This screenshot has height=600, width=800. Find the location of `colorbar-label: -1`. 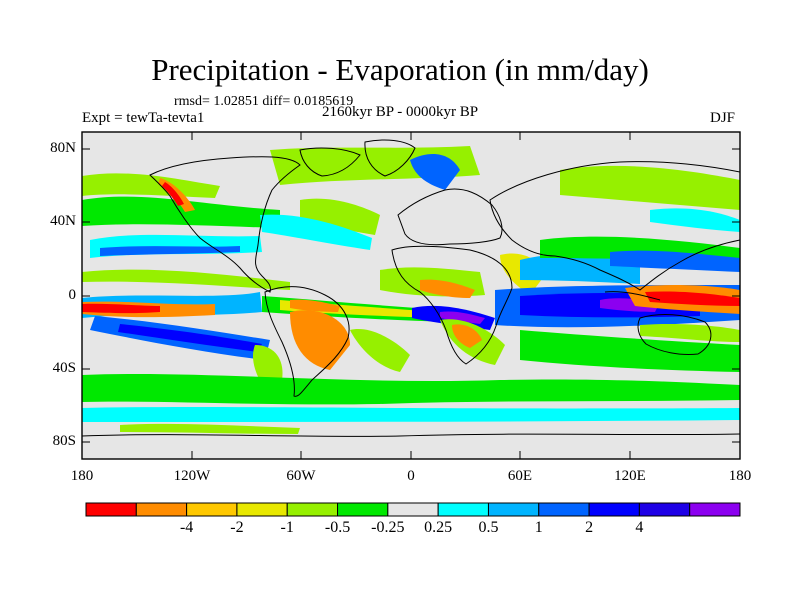

colorbar-label: -1 is located at coordinates (287, 527).